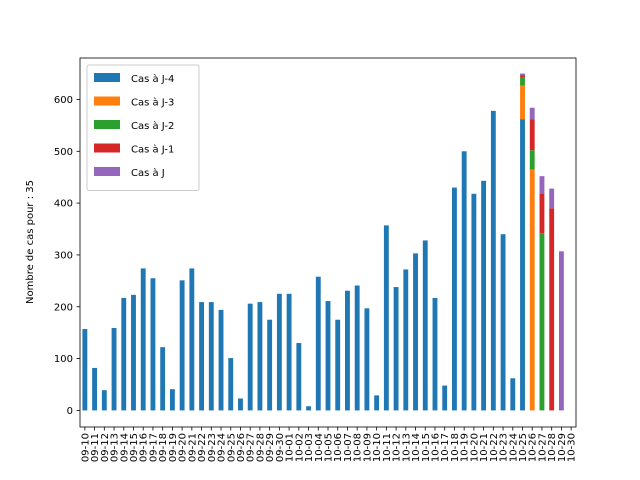 The width and height of the screenshot is (640, 480). Describe the element at coordinates (522, 81) in the screenshot. I see `bar-10-25-s2` at that location.